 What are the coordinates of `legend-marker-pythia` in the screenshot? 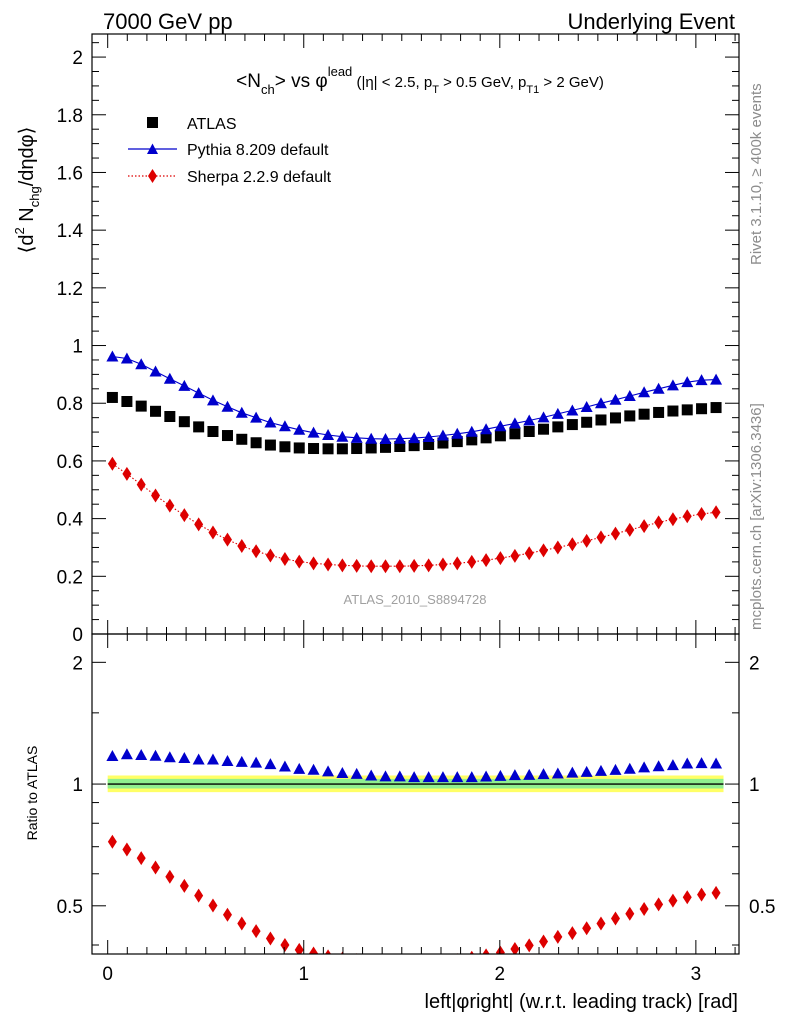 It's located at (152, 148).